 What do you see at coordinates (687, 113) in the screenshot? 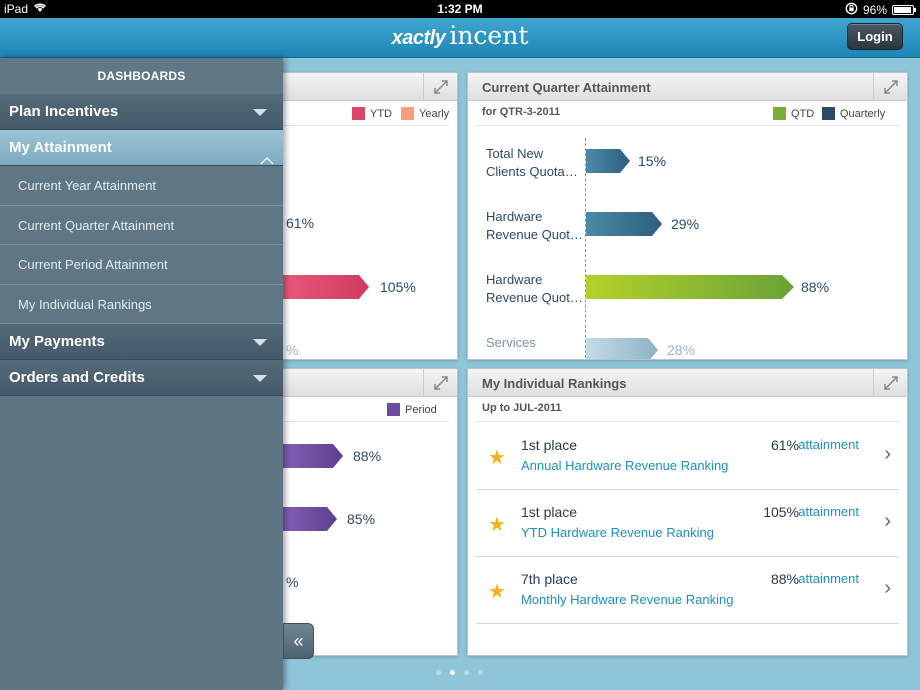
I see `legend-row: for QTR-3-2011 QTD Quarterly` at bounding box center [687, 113].